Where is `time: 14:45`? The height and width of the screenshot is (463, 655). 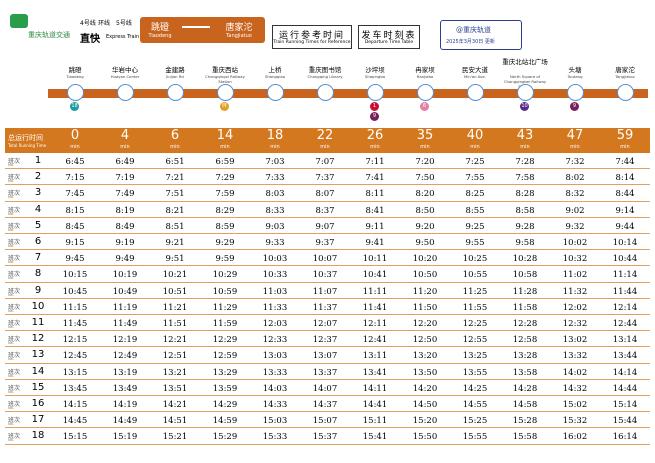
time: 14:45 is located at coordinates (75, 421).